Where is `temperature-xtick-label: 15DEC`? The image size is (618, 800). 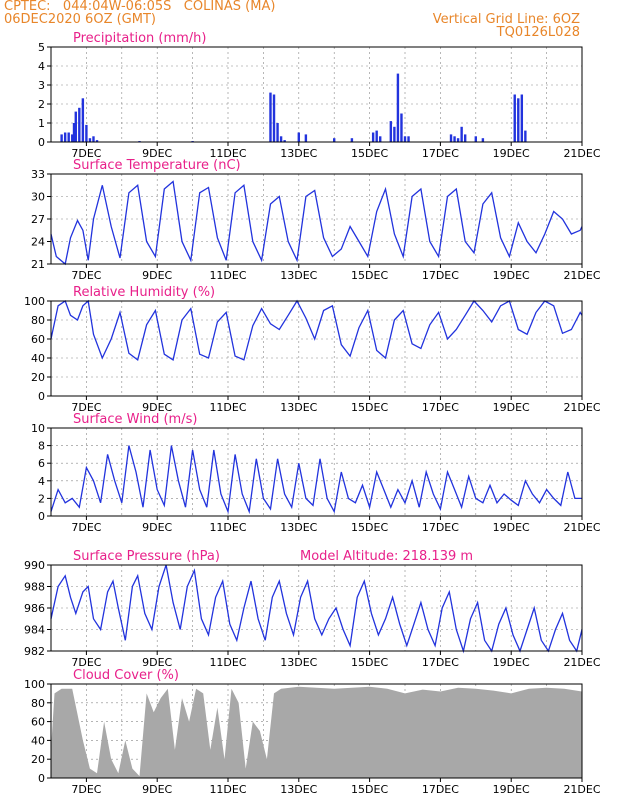
temperature-xtick-label: 15DEC is located at coordinates (369, 275).